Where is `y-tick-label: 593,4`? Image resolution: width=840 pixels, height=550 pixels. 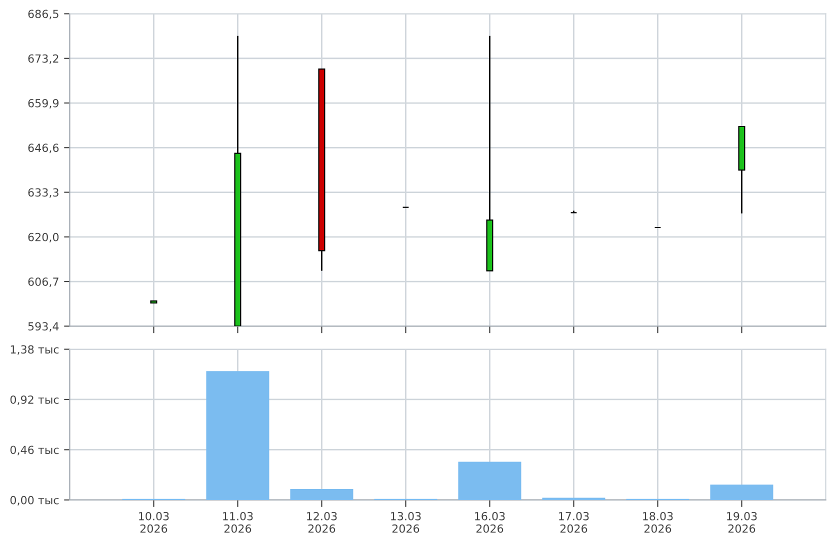
y-tick-label: 593,4 is located at coordinates (43, 327).